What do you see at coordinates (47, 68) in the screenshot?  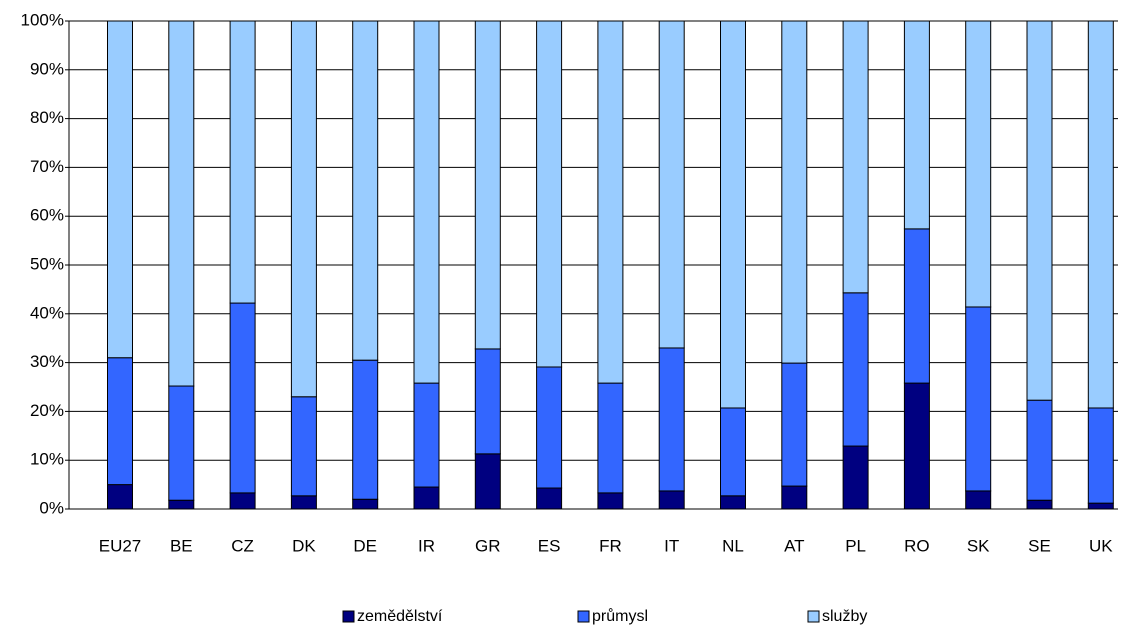 I see `y-tick-label: 90%` at bounding box center [47, 68].